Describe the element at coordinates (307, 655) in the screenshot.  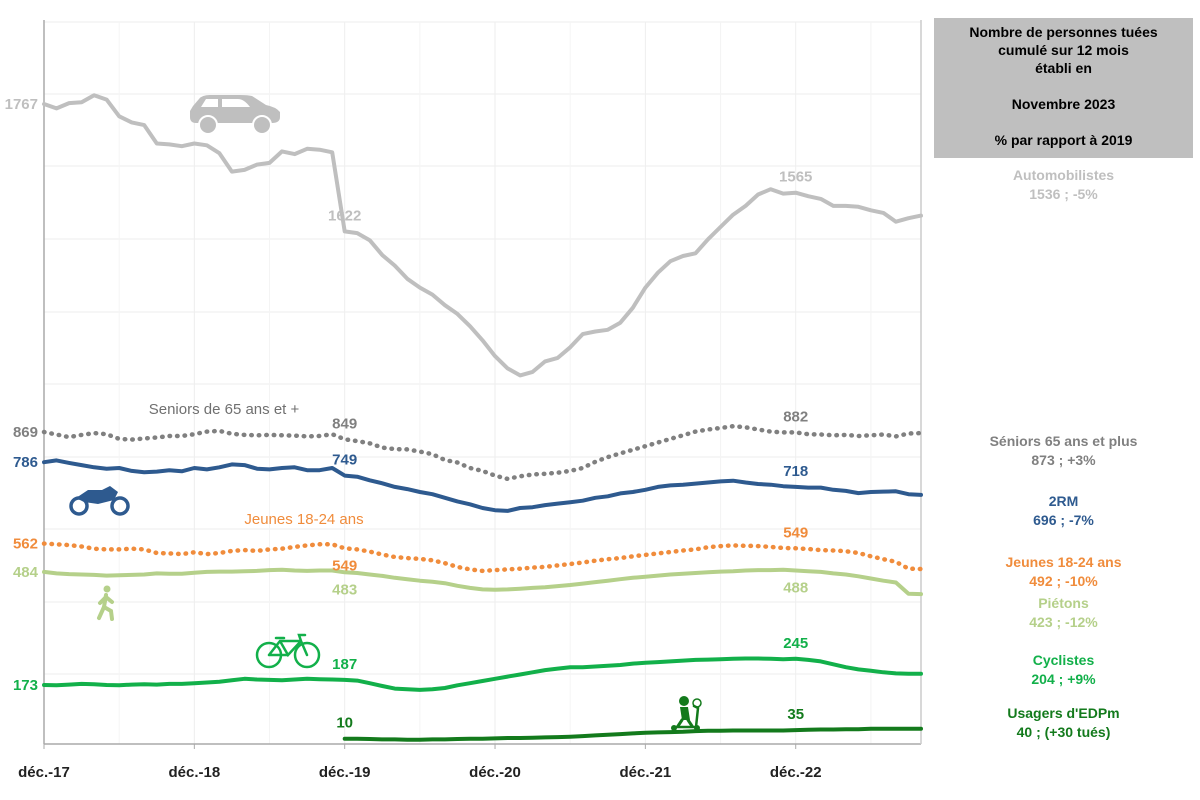
I see `bicycle-wheel` at that location.